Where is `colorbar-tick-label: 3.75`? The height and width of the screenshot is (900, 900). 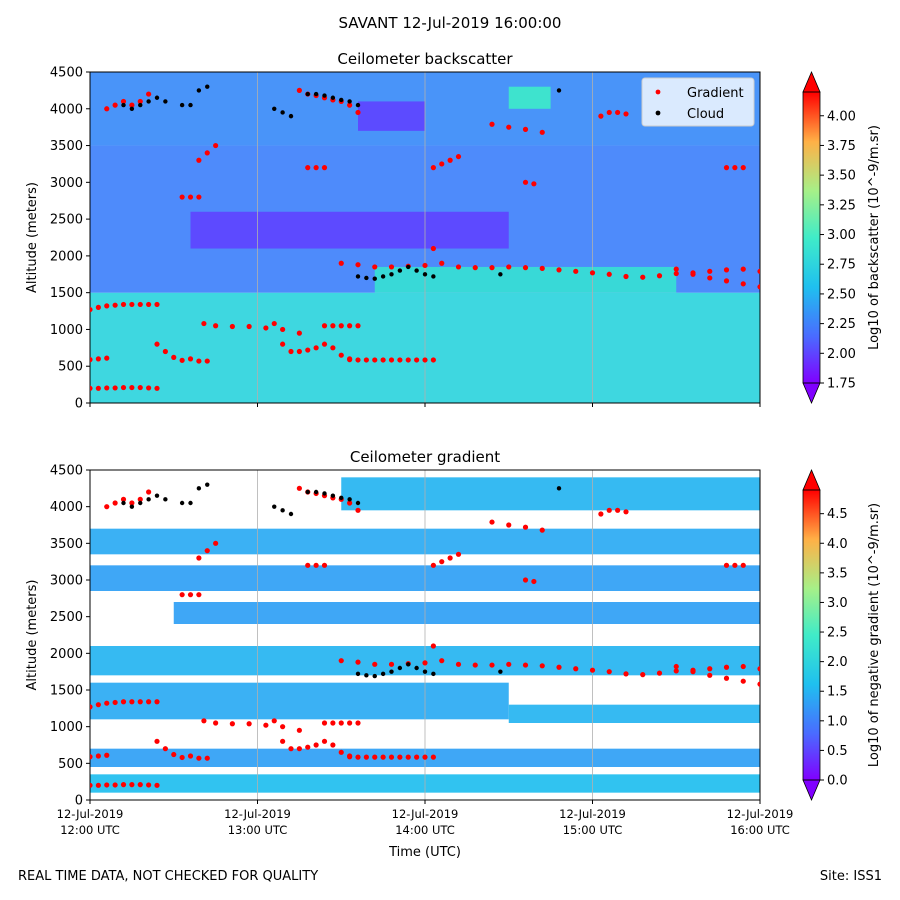
colorbar-tick-label: 3.75 is located at coordinates (841, 146).